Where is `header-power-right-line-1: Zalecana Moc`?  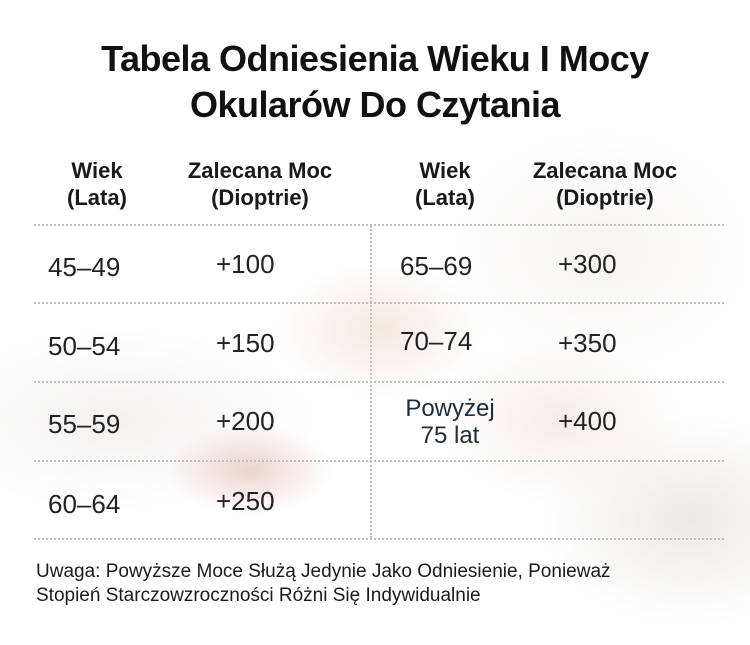
header-power-right-line-1: Zalecana Moc is located at coordinates (605, 170).